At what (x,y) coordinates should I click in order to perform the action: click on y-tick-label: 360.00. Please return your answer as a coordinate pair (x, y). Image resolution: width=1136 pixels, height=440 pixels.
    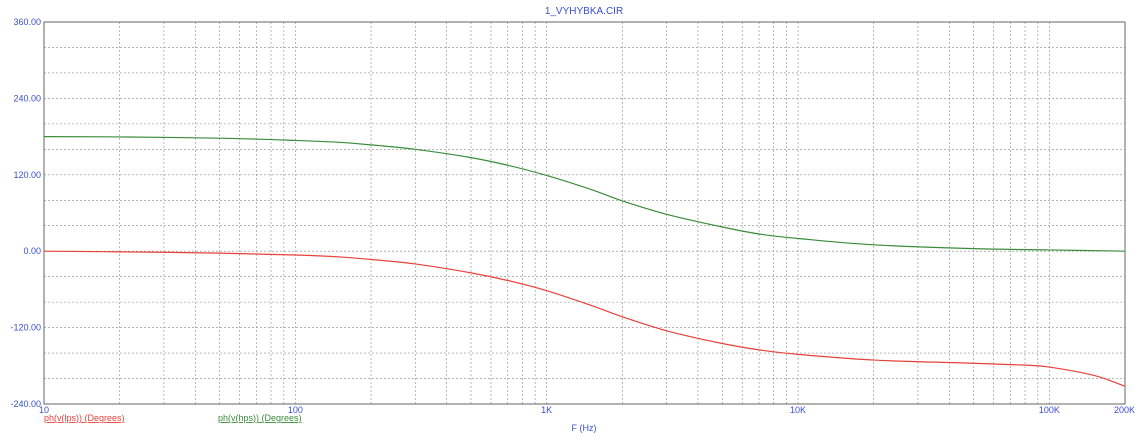
    Looking at the image, I should click on (27, 22).